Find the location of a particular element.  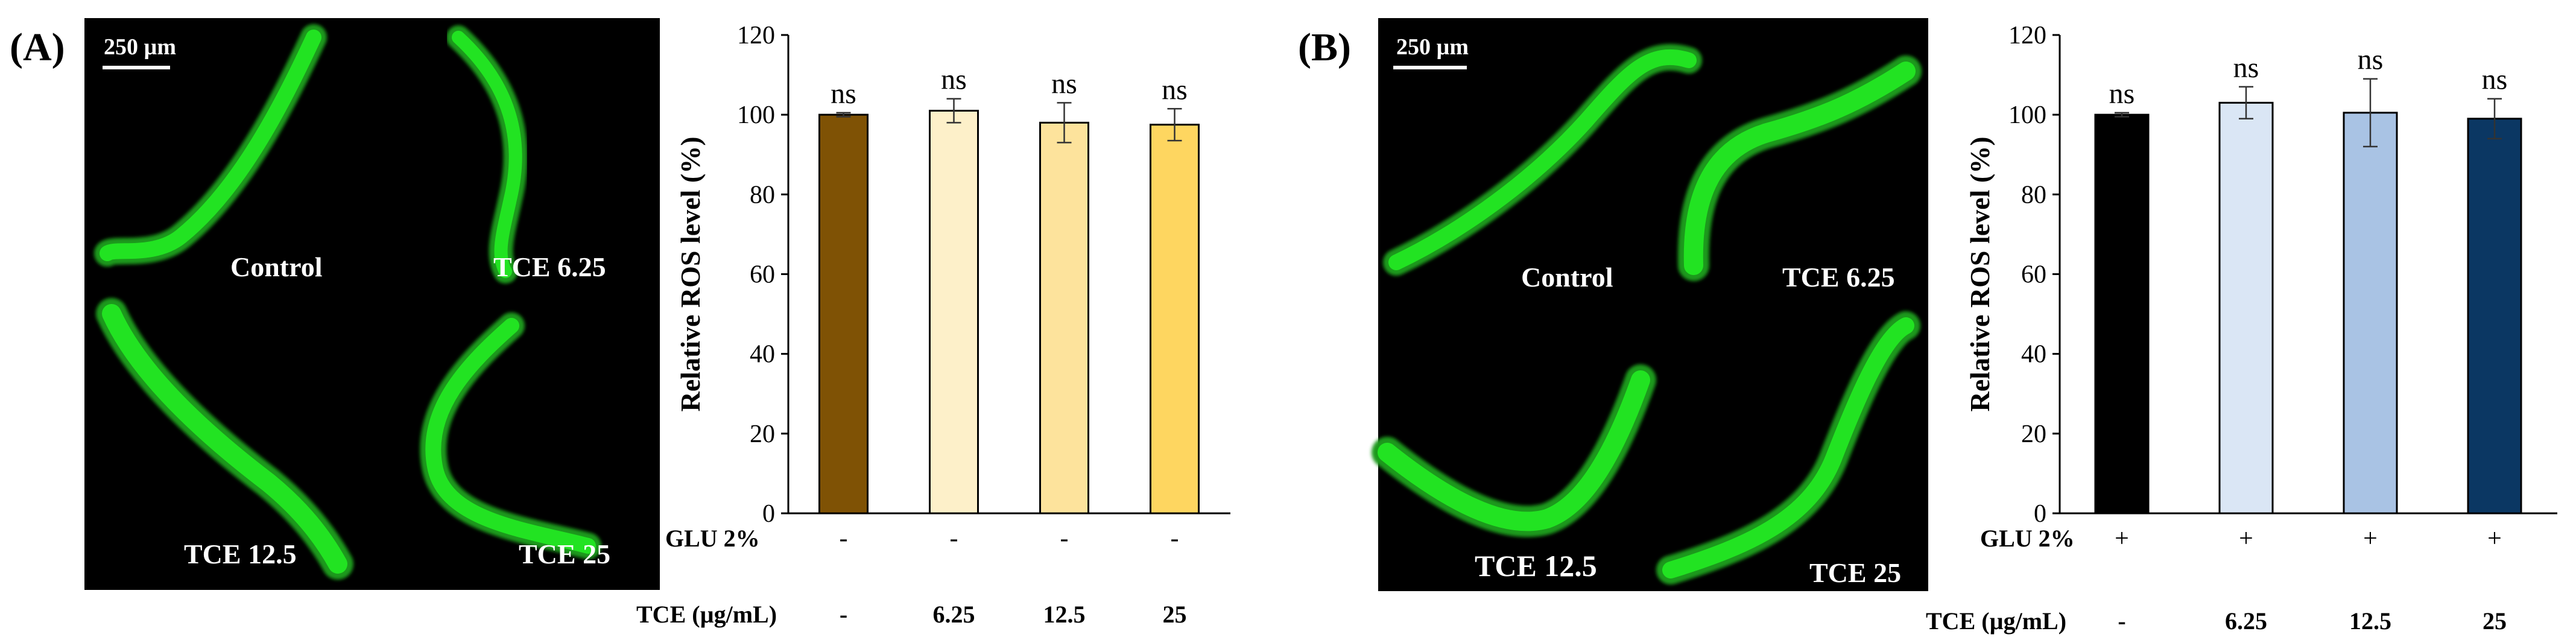

panel-b-label: (B) is located at coordinates (1324, 47).